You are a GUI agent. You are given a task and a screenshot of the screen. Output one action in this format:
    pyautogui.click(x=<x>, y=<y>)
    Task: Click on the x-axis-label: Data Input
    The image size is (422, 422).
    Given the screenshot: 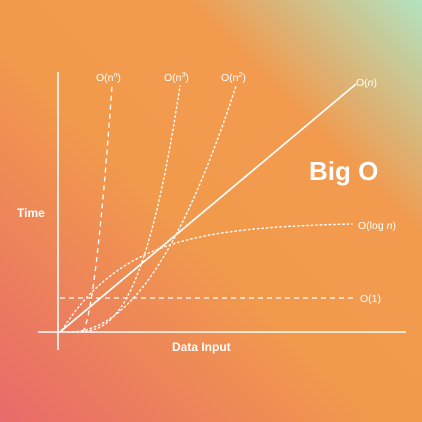 What is the action you would take?
    pyautogui.click(x=201, y=347)
    